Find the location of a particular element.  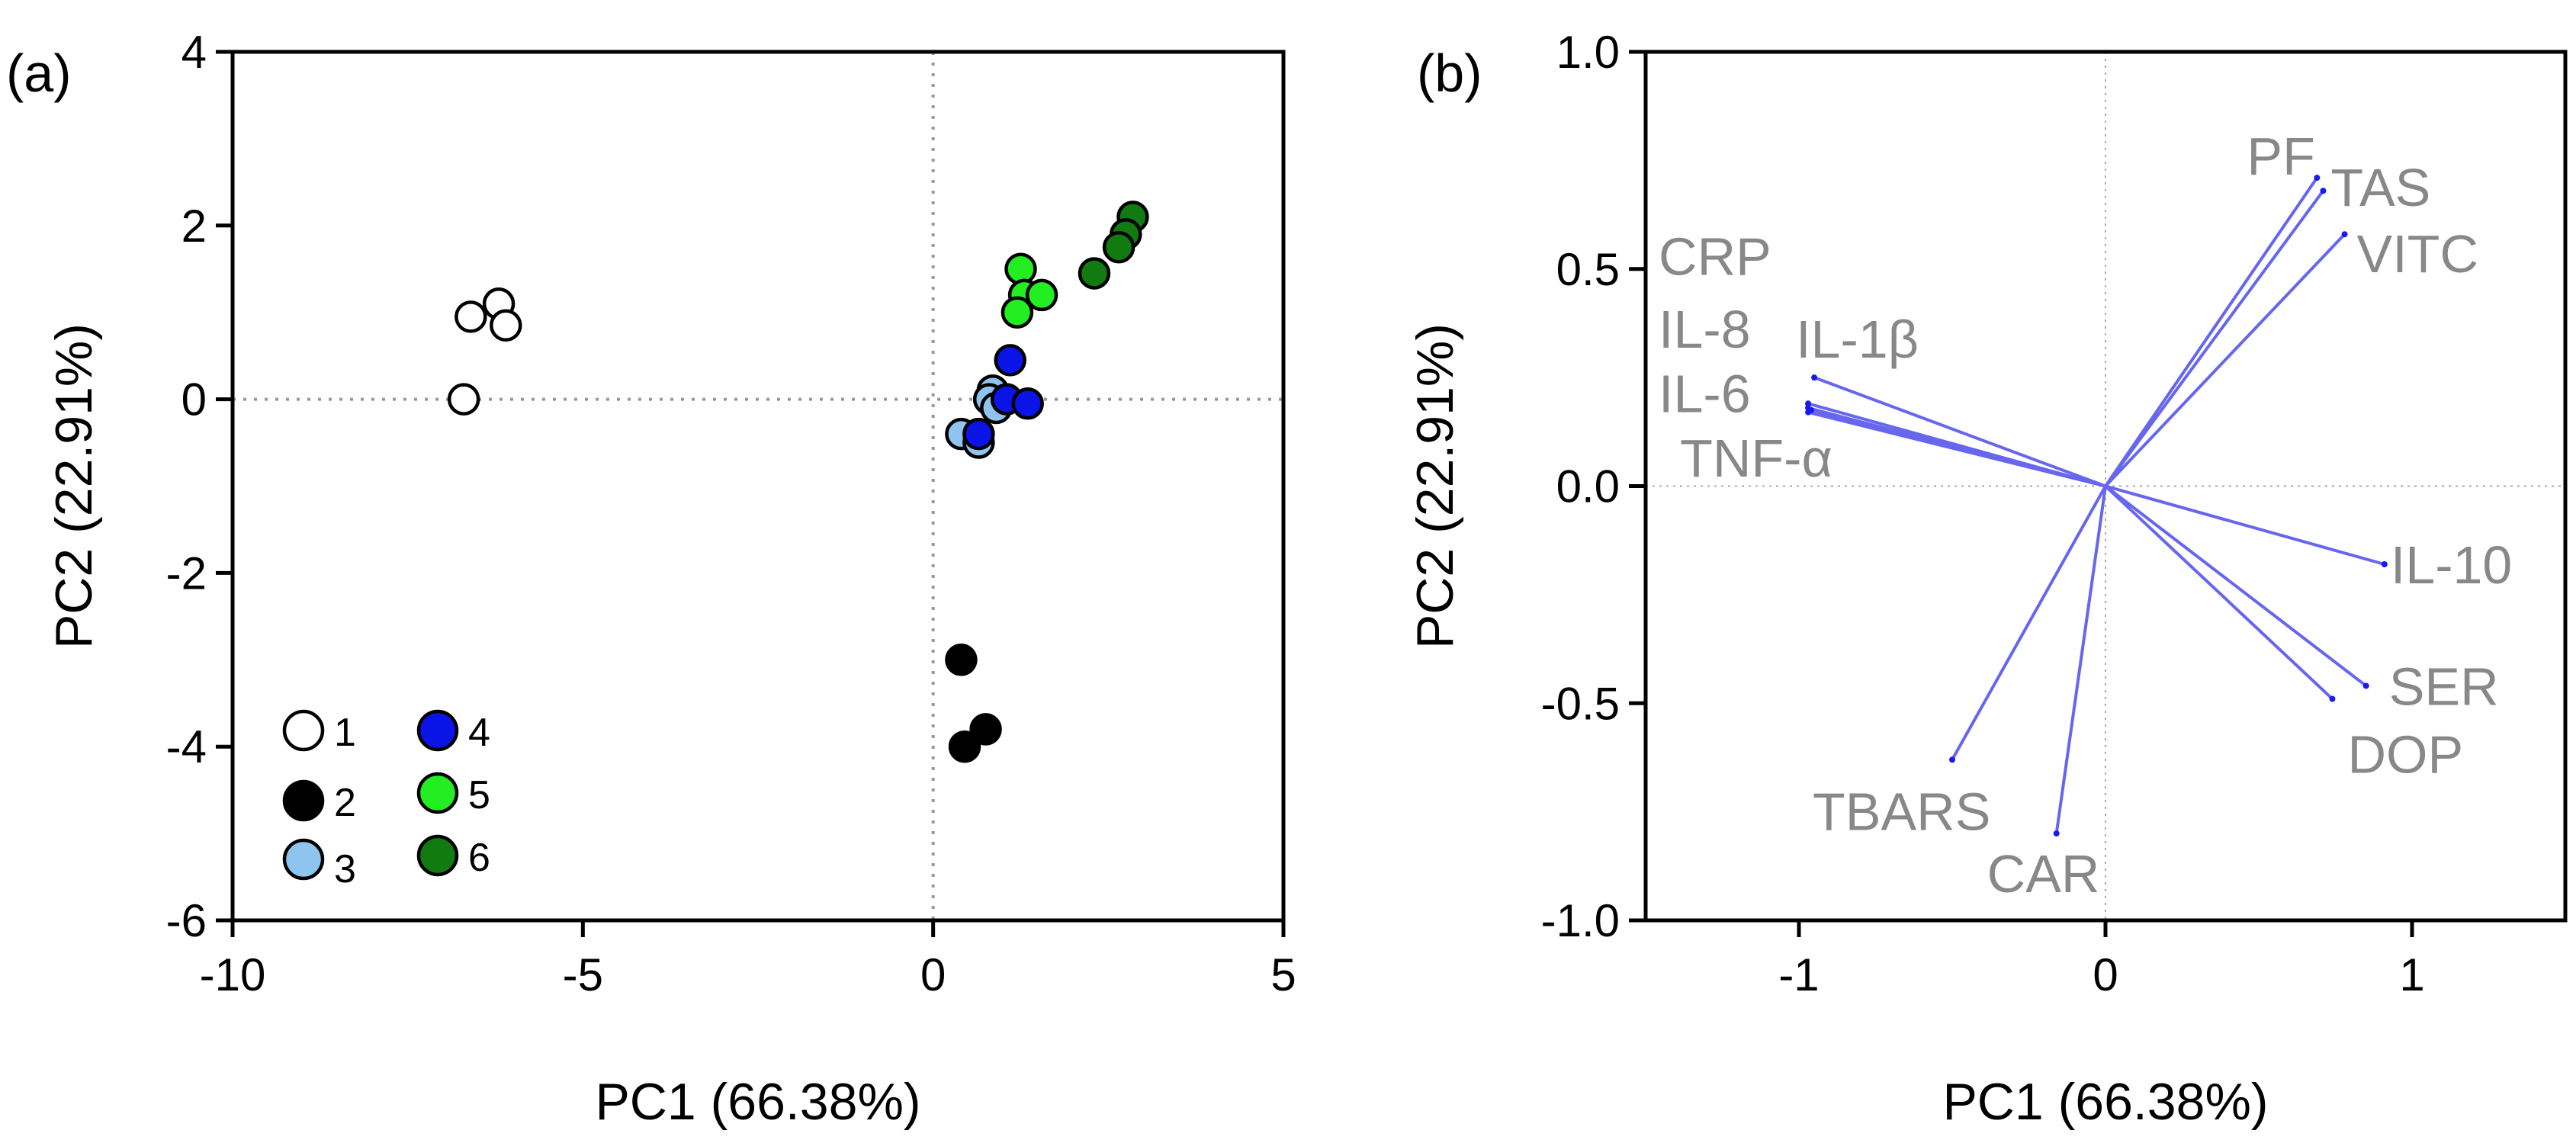

panel-a-legend: 1 2 3 4 5 6 is located at coordinates (386, 800).